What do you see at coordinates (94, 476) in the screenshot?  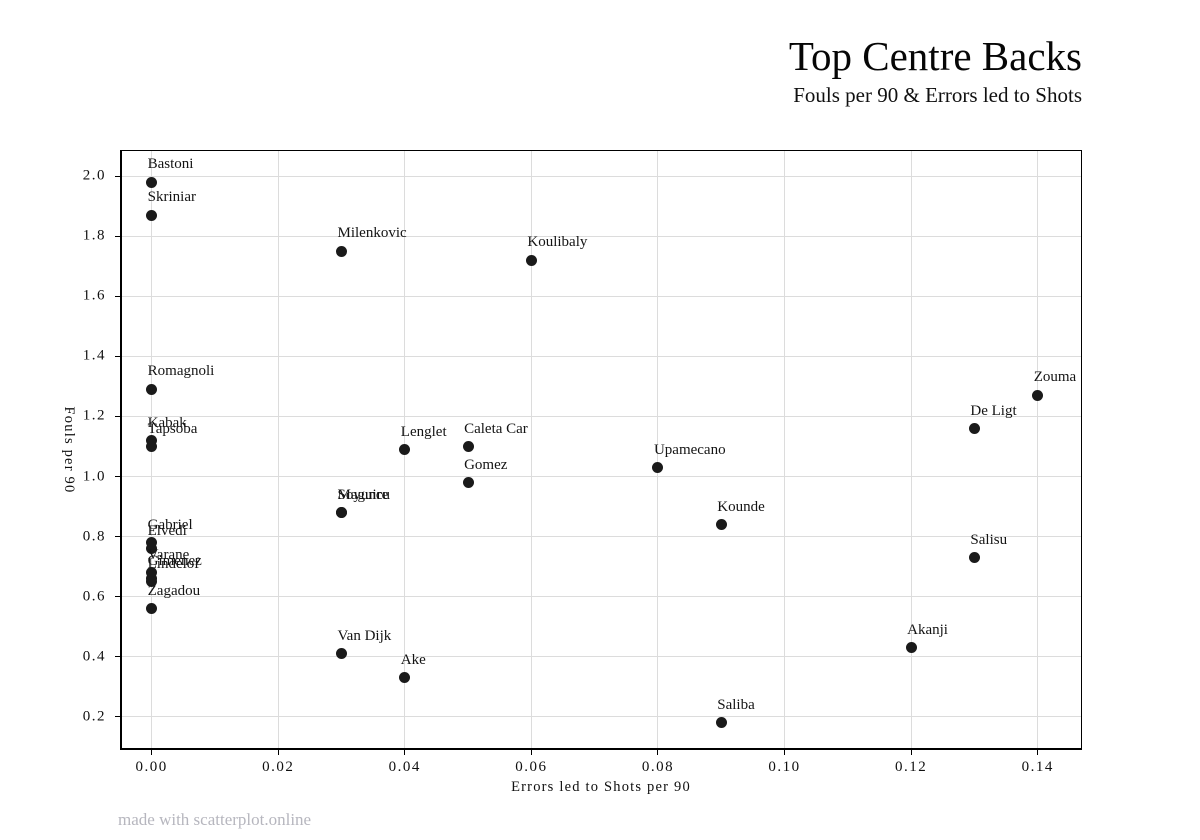 I see `y-tick-label: 1.0` at bounding box center [94, 476].